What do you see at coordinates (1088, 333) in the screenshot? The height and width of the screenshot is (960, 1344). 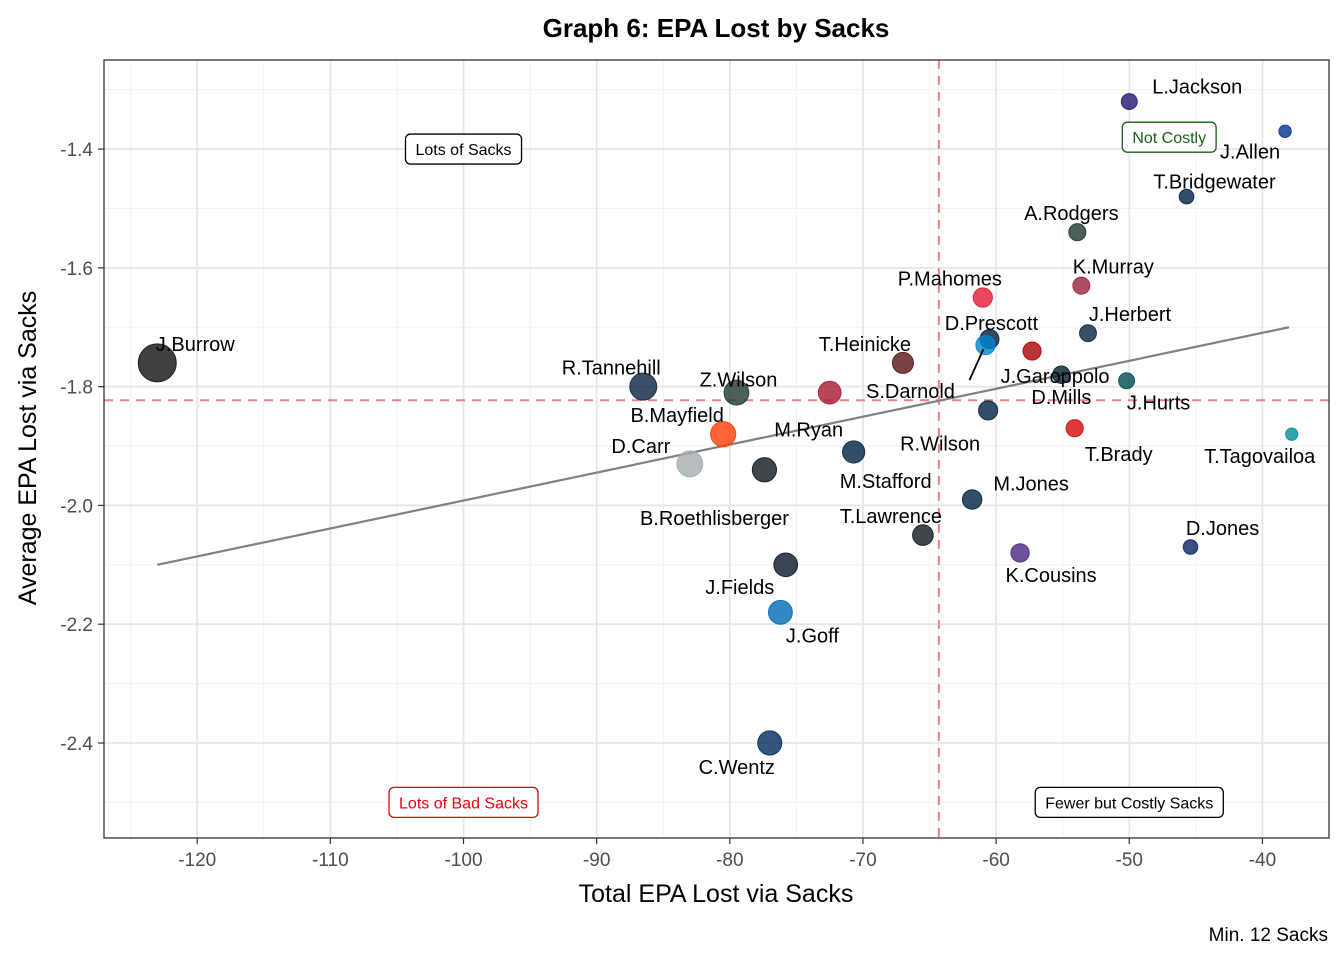 I see `point-j-herbert` at bounding box center [1088, 333].